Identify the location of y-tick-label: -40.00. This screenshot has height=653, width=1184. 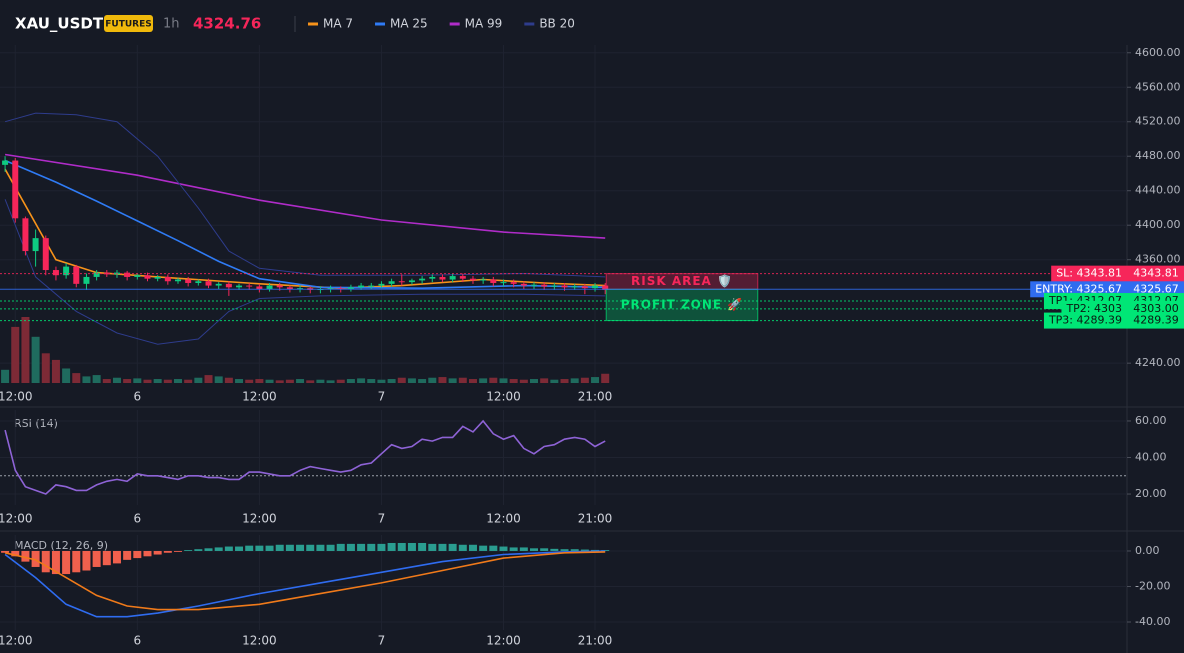
(1152, 621).